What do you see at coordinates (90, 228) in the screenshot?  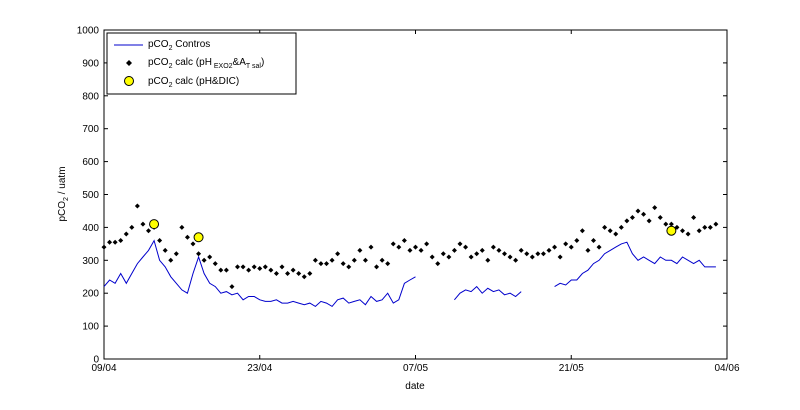 I see `y-tick-label: 400` at bounding box center [90, 228].